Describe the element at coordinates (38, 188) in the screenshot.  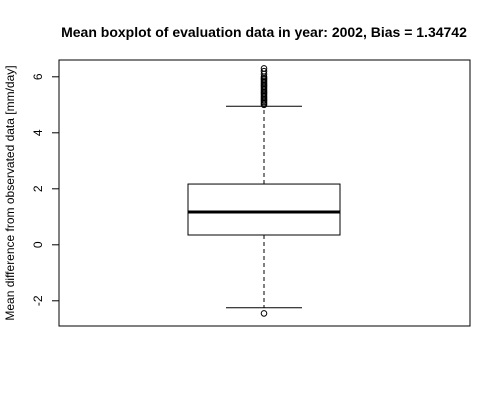
I see `y-tick-label: 2` at that location.